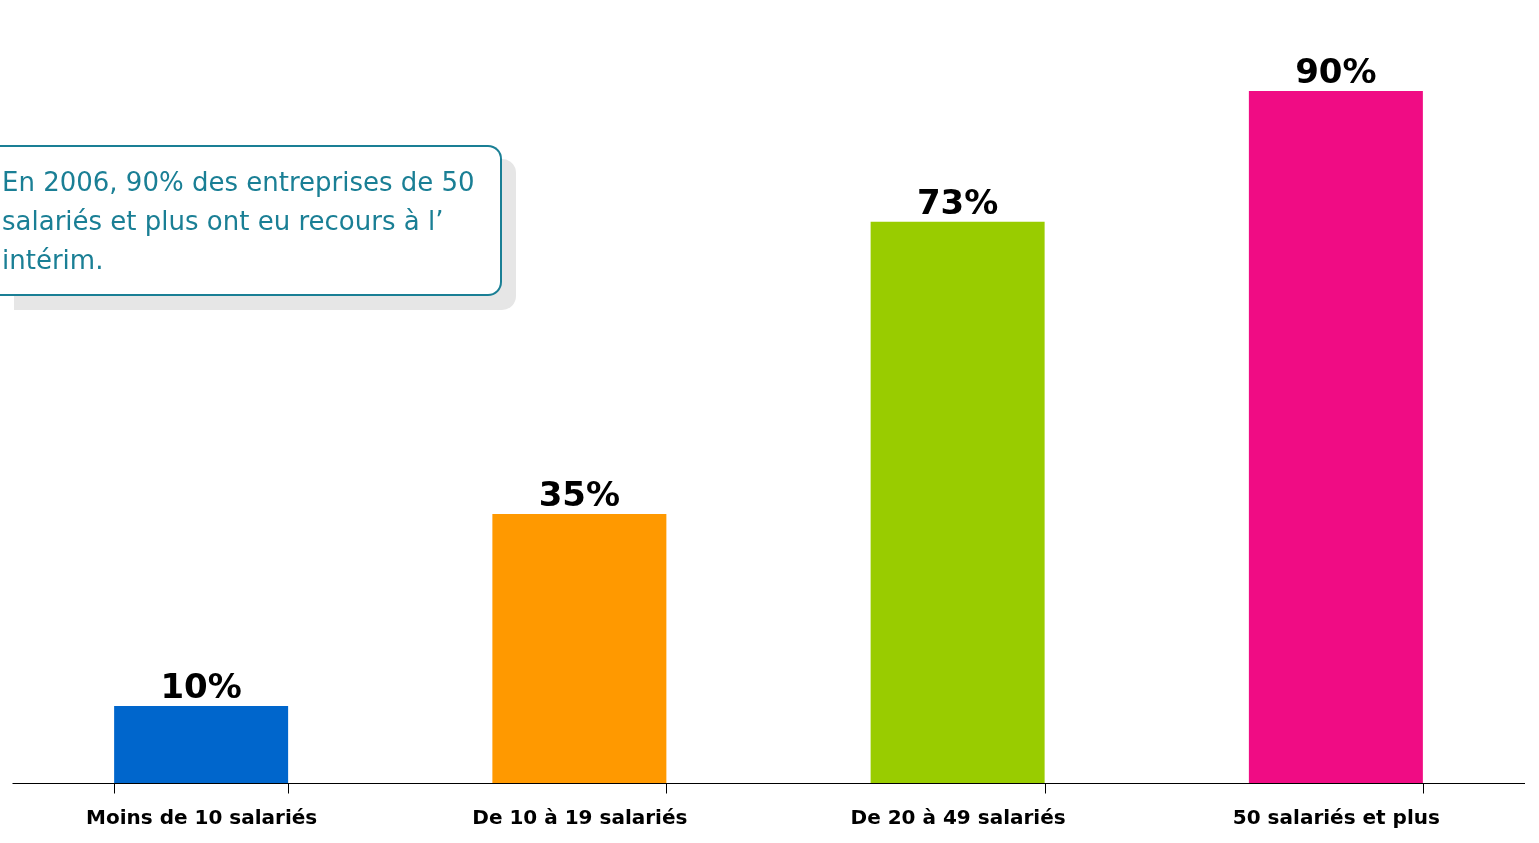 The width and height of the screenshot is (1539, 843). I want to click on x-tick-label: Moins de 10 salariés, so click(202, 816).